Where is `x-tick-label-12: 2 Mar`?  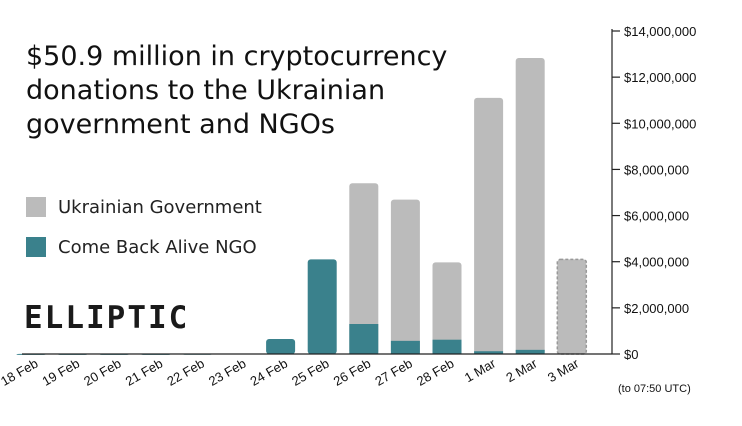
x-tick-label-12: 2 Mar is located at coordinates (521, 370).